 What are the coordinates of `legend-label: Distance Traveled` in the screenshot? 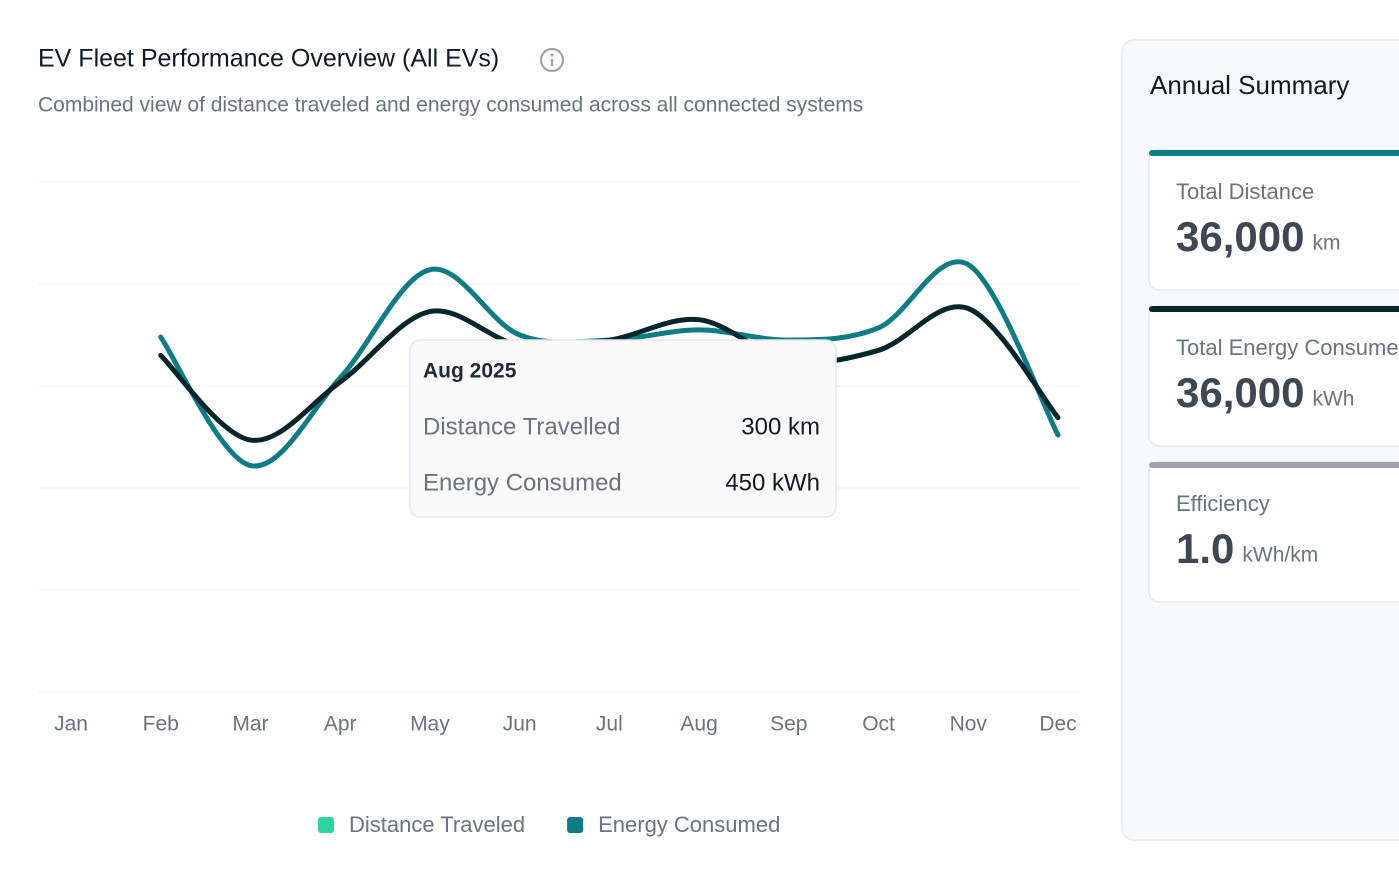 It's located at (437, 824).